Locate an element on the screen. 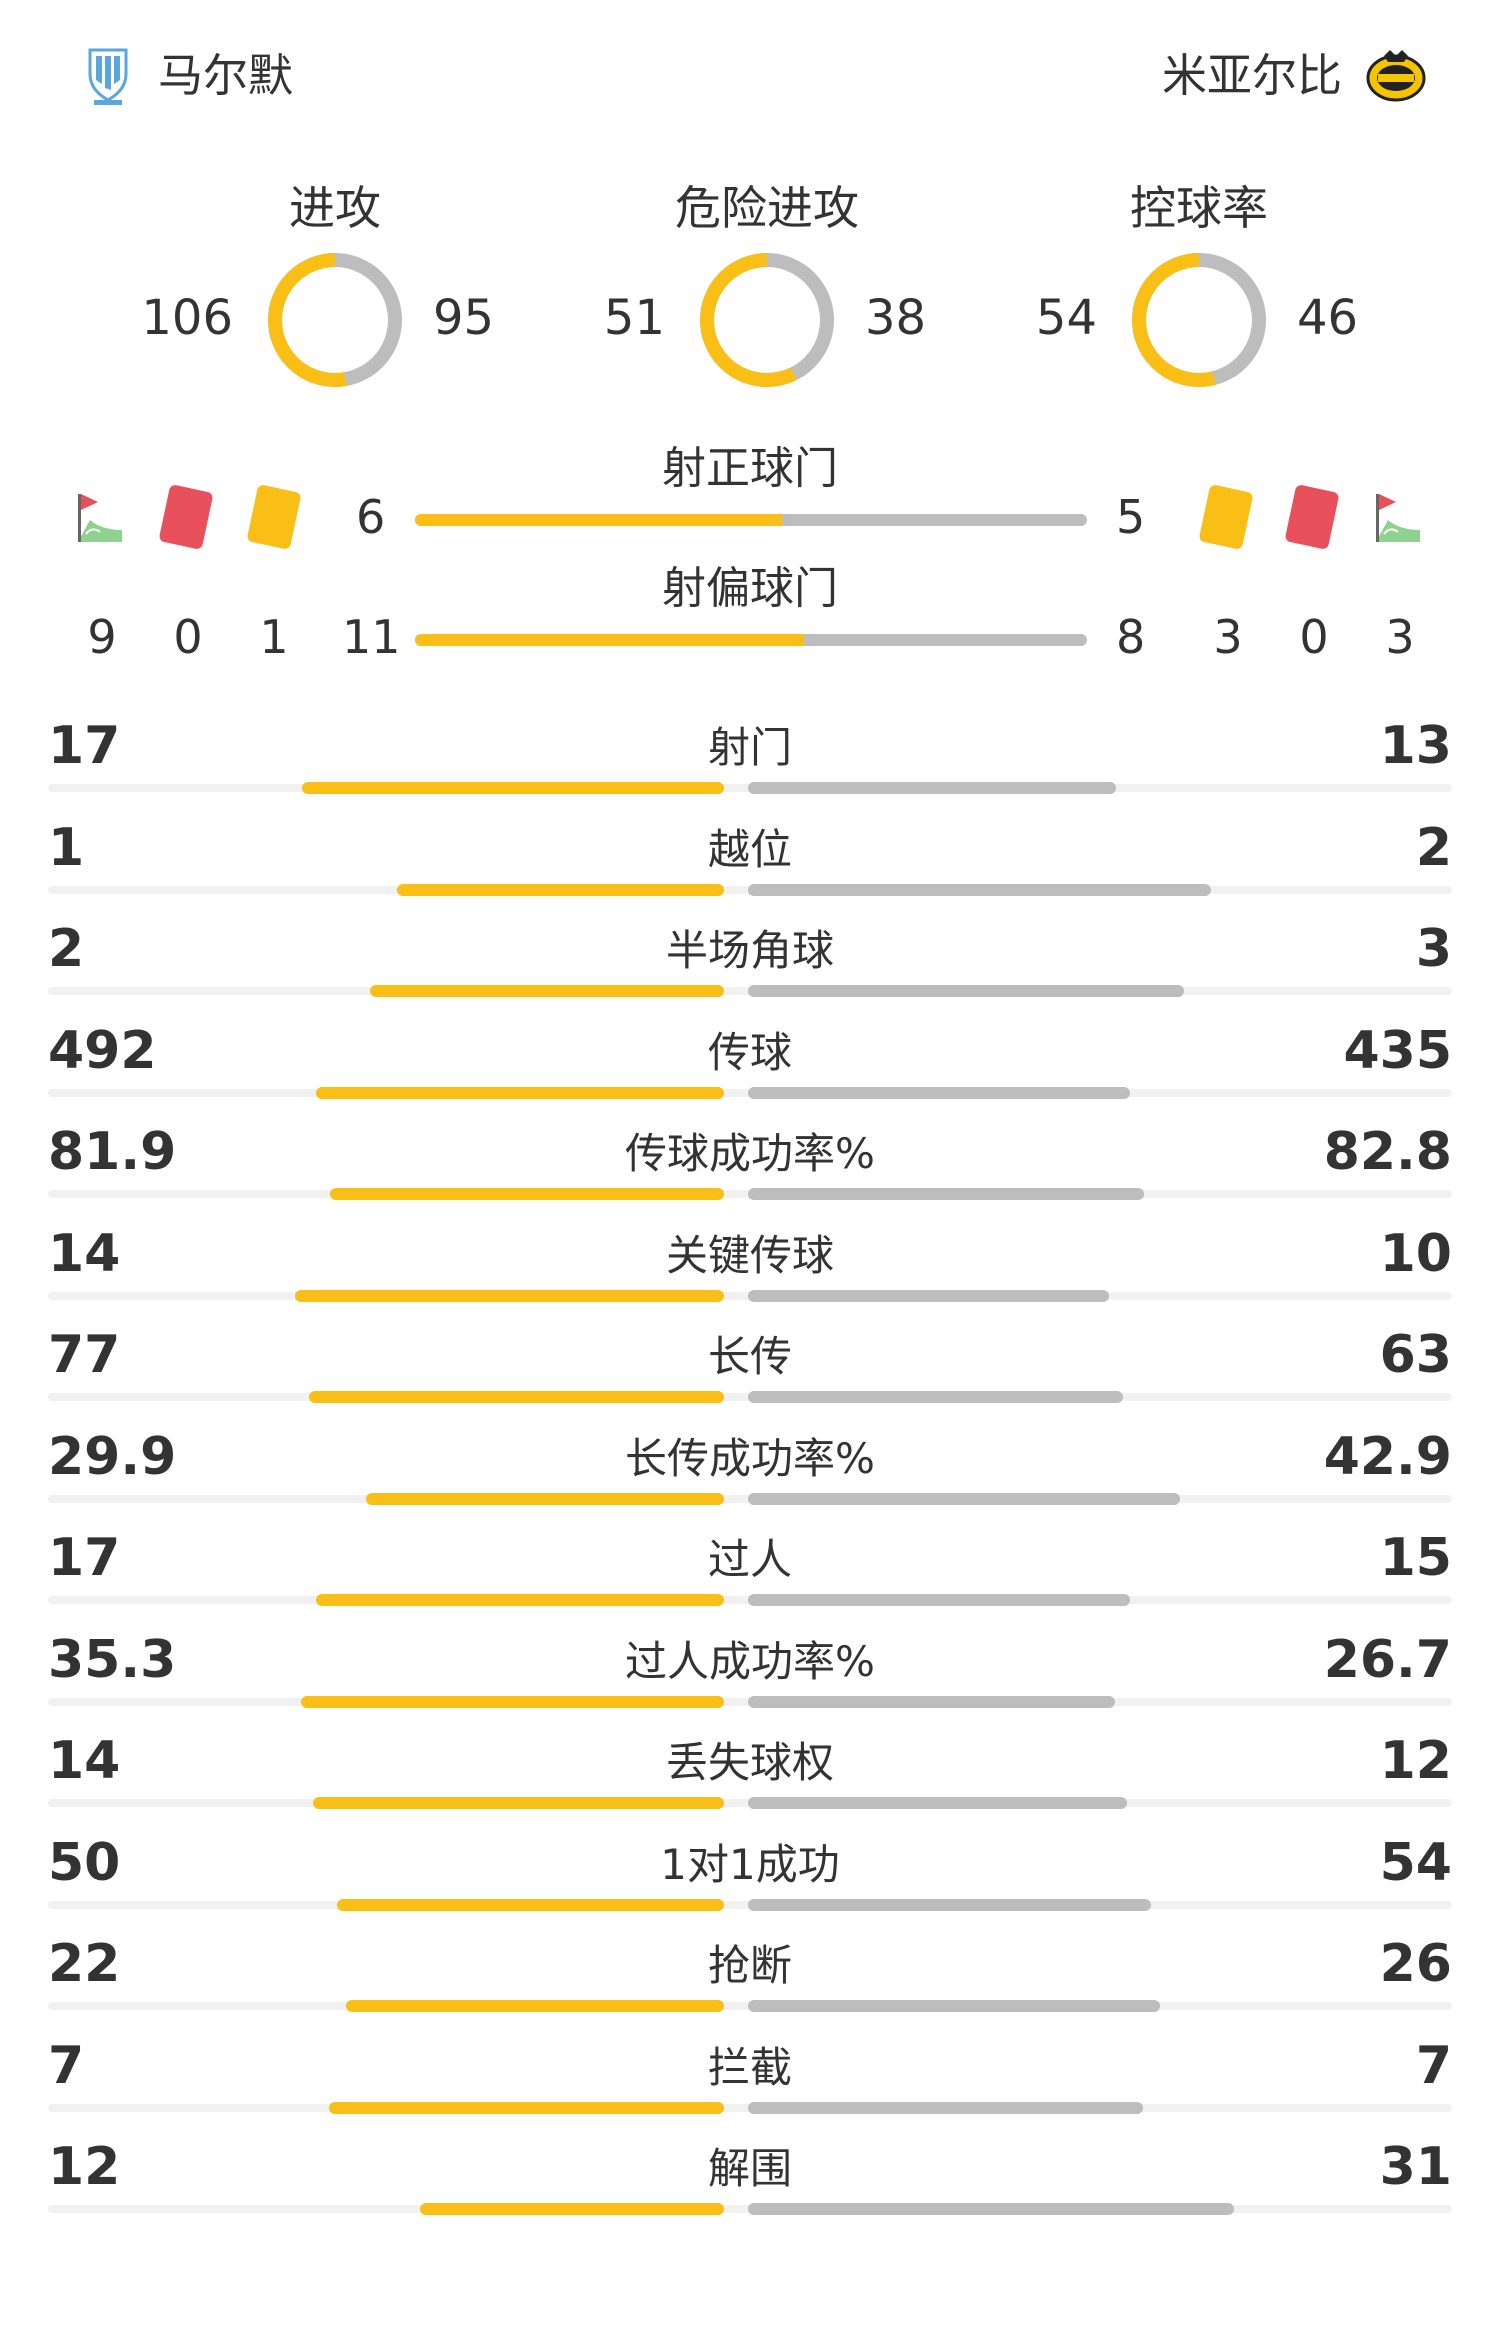 The image size is (1500, 2350). ring-away-value: 46 is located at coordinates (1328, 318).